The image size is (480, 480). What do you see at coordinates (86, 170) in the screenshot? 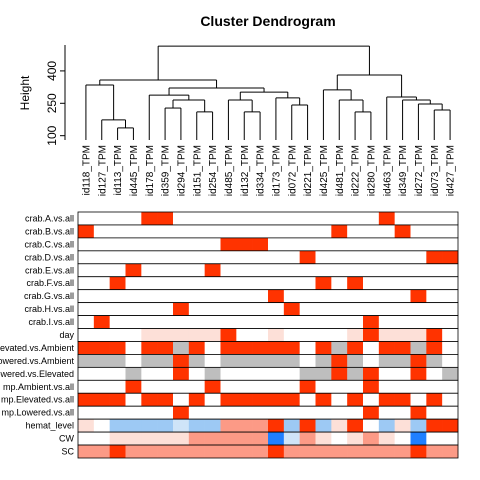
I see `leaf-label: id118_TPM` at bounding box center [86, 170].